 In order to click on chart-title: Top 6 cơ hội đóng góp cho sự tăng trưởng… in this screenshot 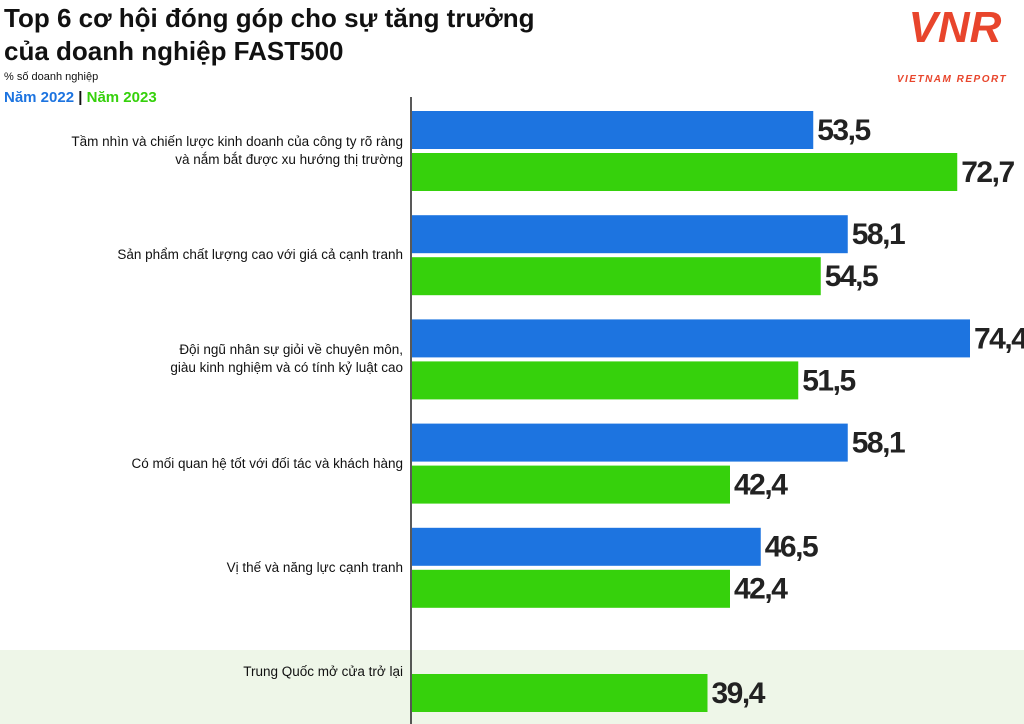, I will do `click(269, 34)`.